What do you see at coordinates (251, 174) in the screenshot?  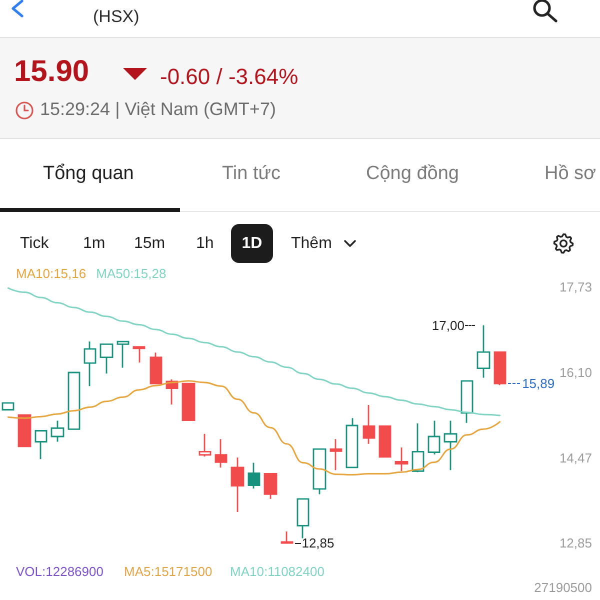 I see `text: Tin tức` at bounding box center [251, 174].